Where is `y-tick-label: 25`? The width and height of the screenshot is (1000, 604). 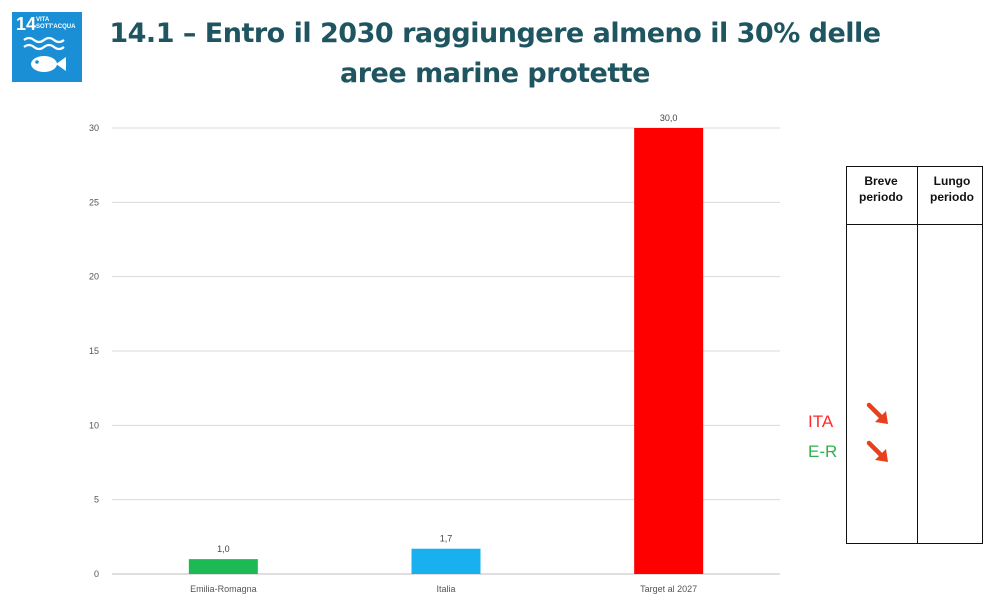 y-tick-label: 25 is located at coordinates (94, 202).